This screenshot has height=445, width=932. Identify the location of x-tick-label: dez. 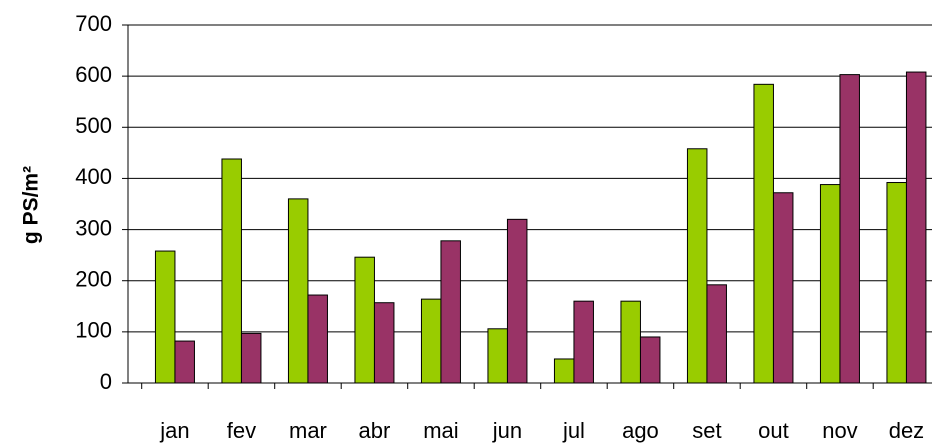
(906, 430).